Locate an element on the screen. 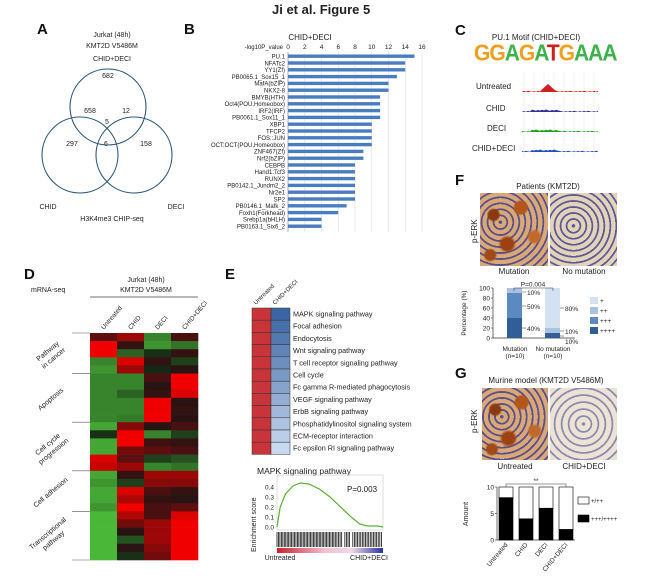 This screenshot has height=578, width=650. track-label-chid-deci: CHID+DECI is located at coordinates (494, 148).